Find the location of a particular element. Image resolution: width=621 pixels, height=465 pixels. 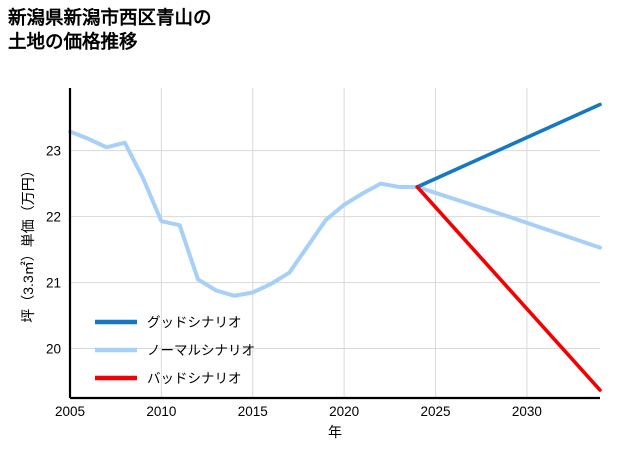

chart-title: 新潟県新潟市西区青山の 土地の価格推移 is located at coordinates (110, 30).